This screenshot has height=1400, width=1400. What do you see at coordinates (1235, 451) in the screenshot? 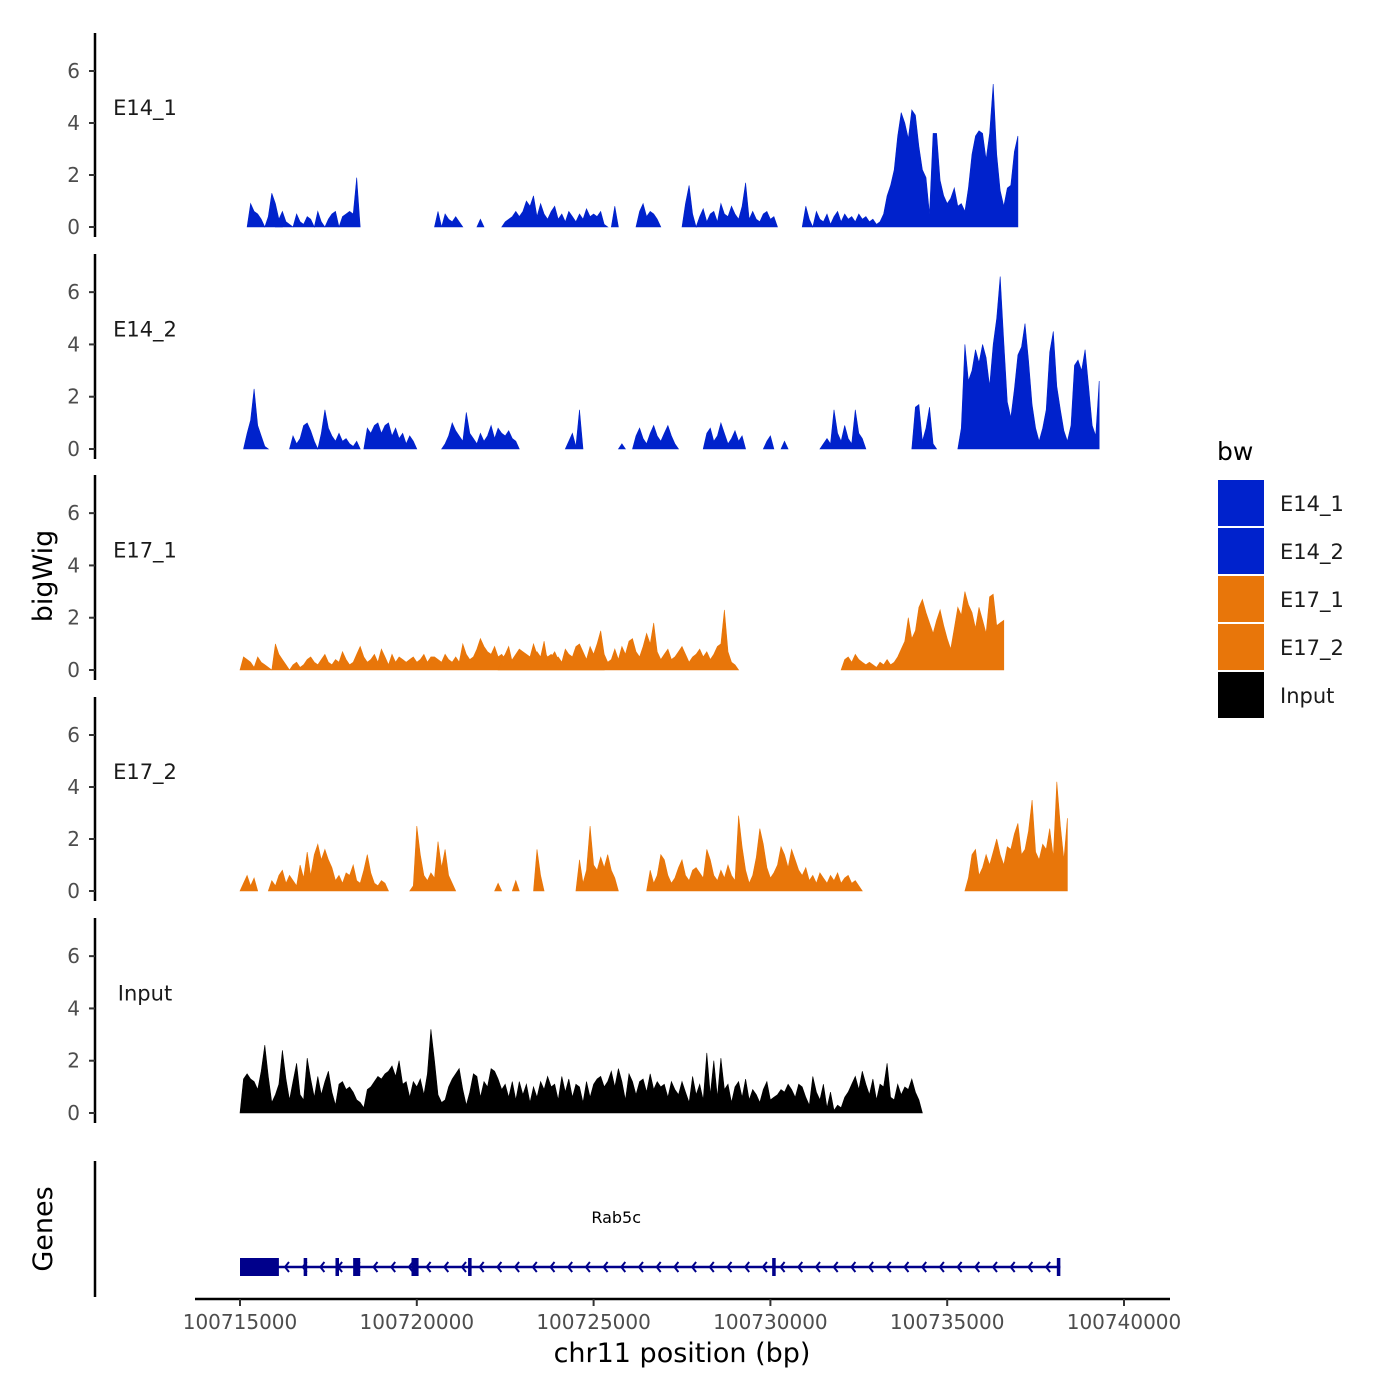
I see `legend-title: bw` at bounding box center [1235, 451].